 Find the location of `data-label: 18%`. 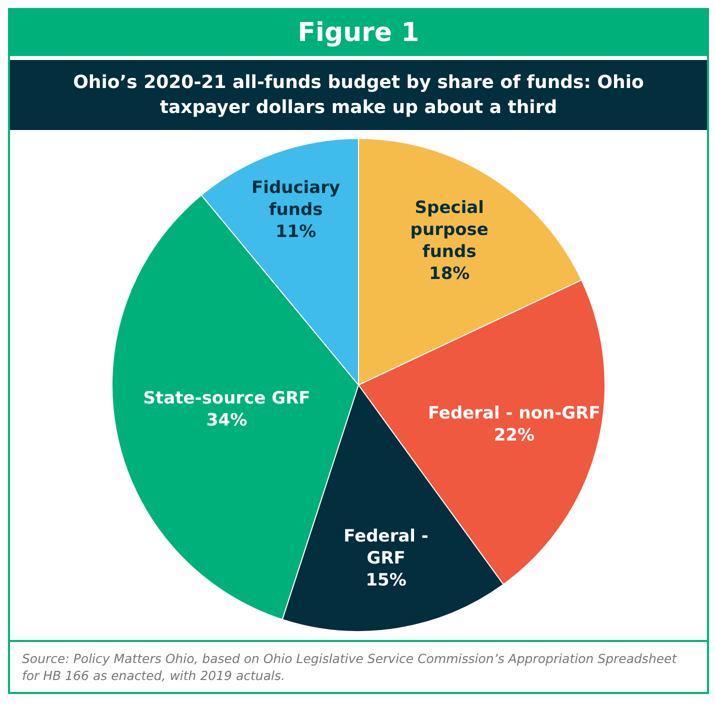

data-label: 18% is located at coordinates (449, 274).